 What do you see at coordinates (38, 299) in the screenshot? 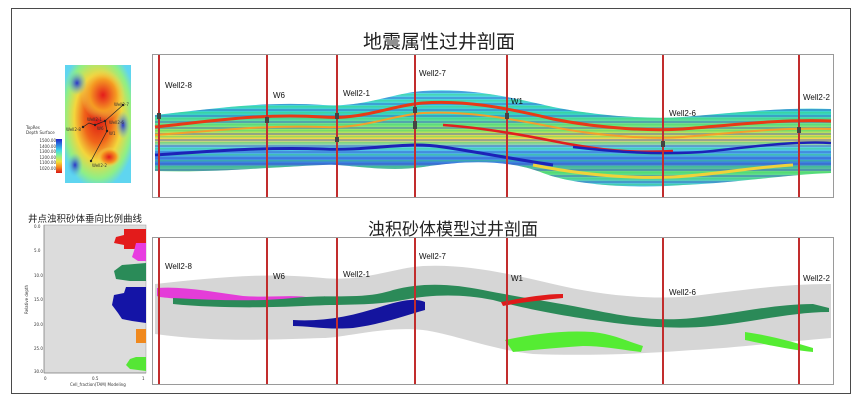
I see `curve-y-tick: 15.0` at bounding box center [38, 299].